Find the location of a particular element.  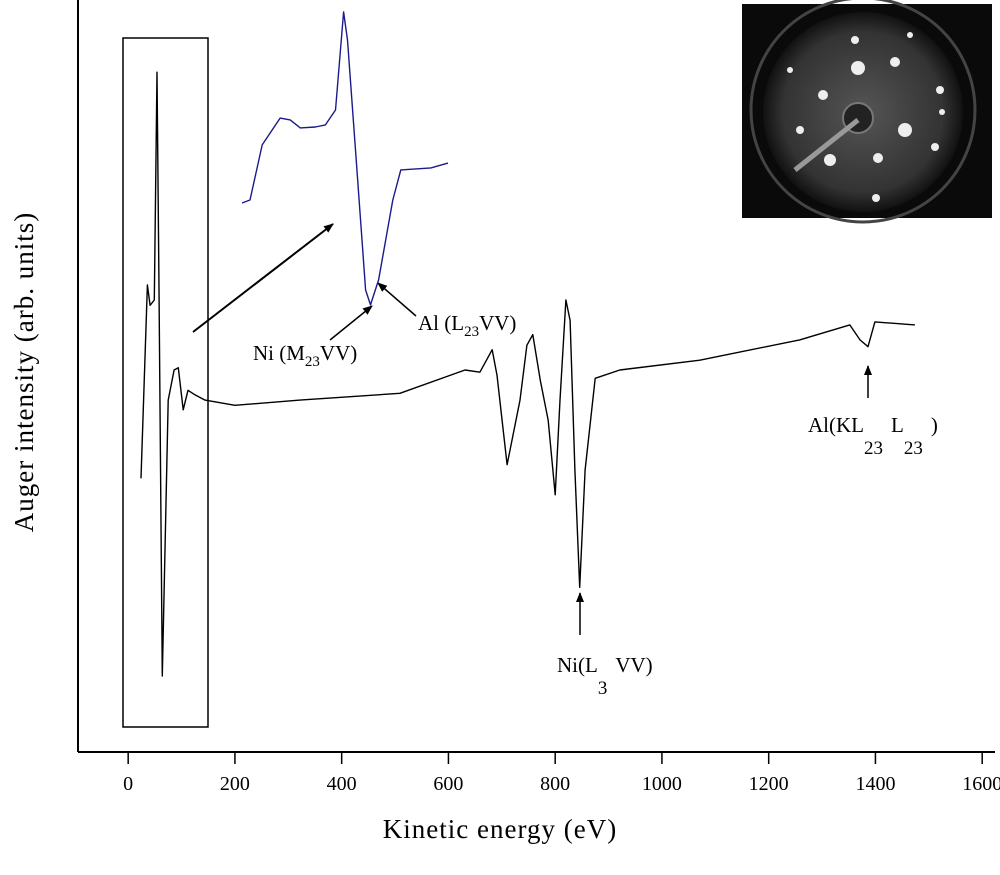

annotation: Ni(L3 VV) is located at coordinates (605, 676).